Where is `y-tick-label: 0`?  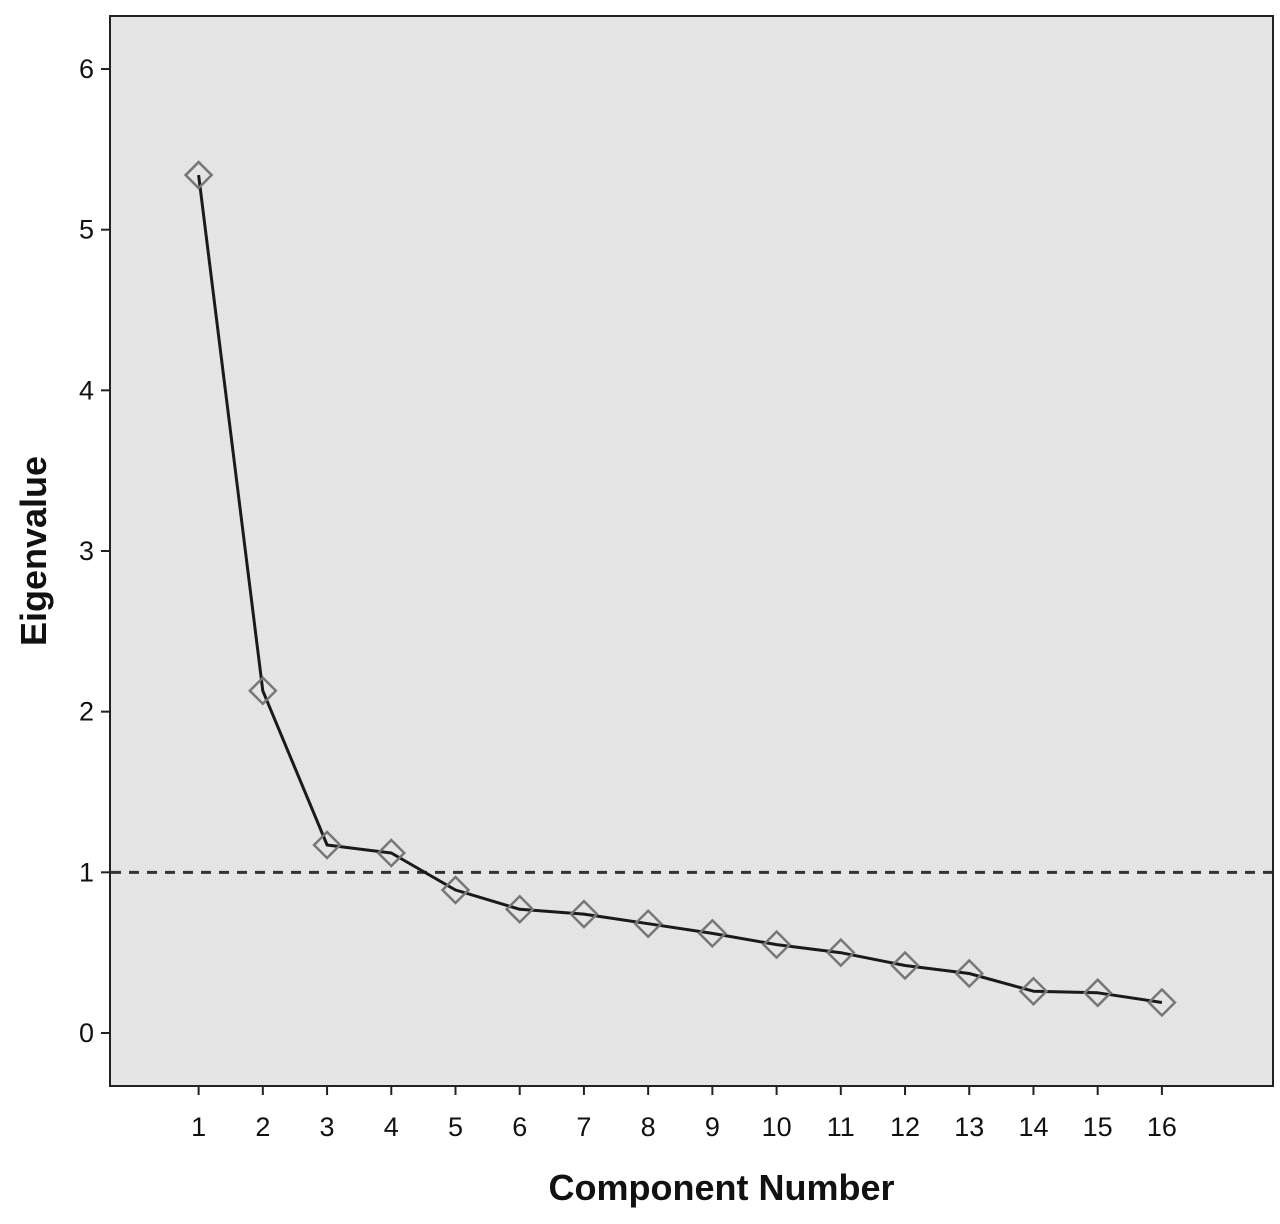
y-tick-label: 0 is located at coordinates (86, 1033).